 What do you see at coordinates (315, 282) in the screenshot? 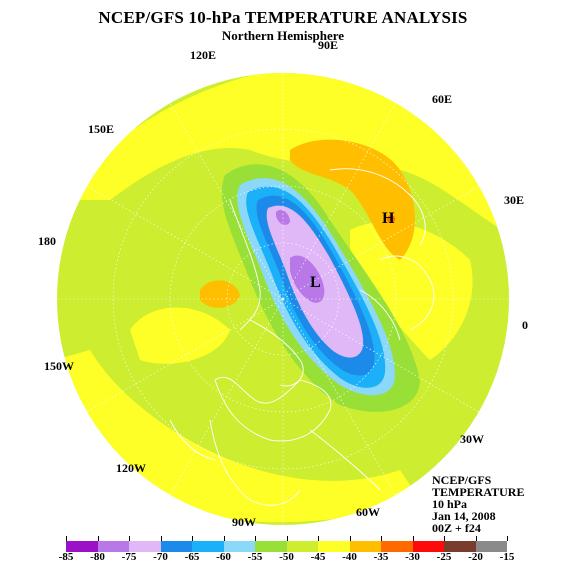
I see `low-marker: L` at bounding box center [315, 282].